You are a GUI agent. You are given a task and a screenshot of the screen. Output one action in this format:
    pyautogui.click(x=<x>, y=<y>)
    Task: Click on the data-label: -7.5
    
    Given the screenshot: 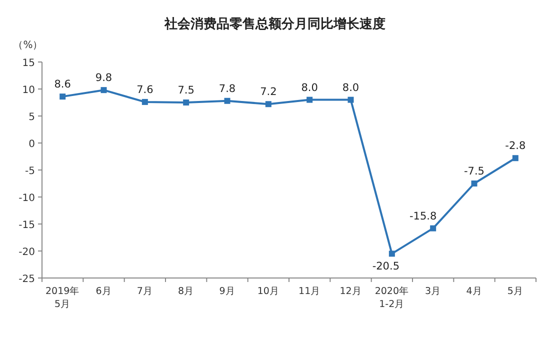 What is the action you would take?
    pyautogui.click(x=474, y=172)
    